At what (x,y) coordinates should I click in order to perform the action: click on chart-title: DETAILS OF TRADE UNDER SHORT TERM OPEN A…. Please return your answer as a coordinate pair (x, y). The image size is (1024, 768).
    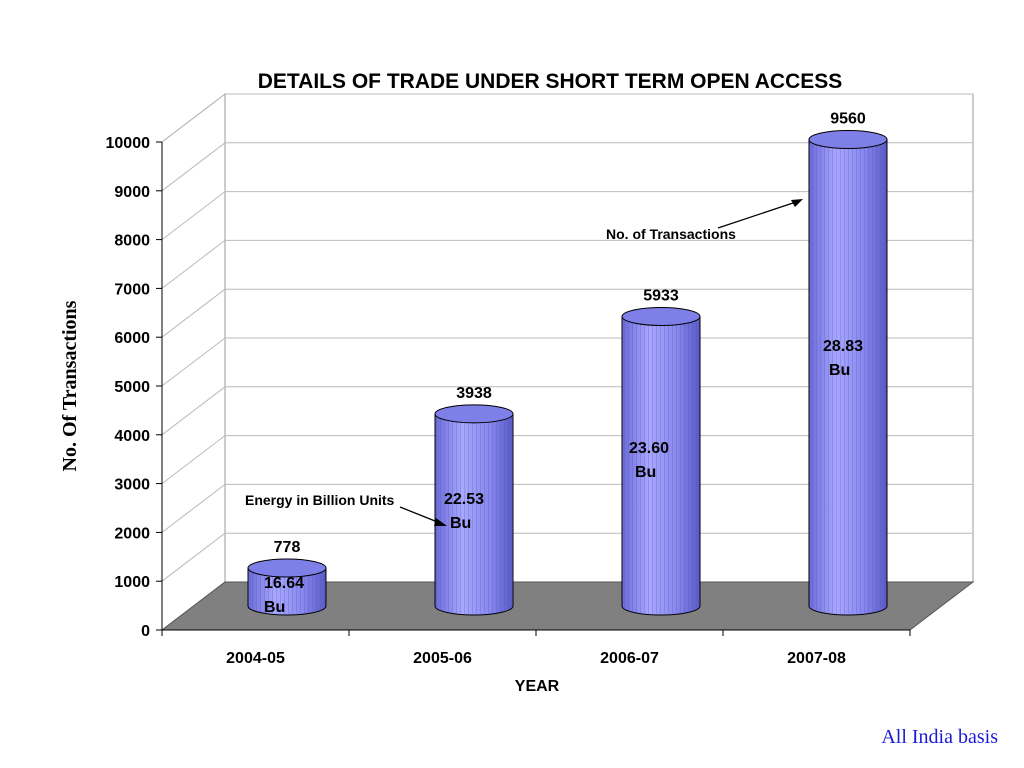
    Looking at the image, I should click on (550, 81).